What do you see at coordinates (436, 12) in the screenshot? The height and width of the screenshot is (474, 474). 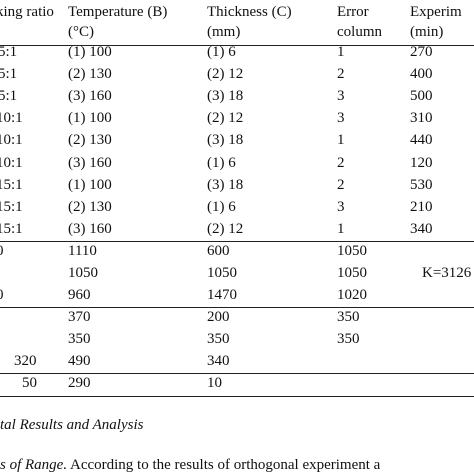 I see `table-cell: Experim` at bounding box center [436, 12].